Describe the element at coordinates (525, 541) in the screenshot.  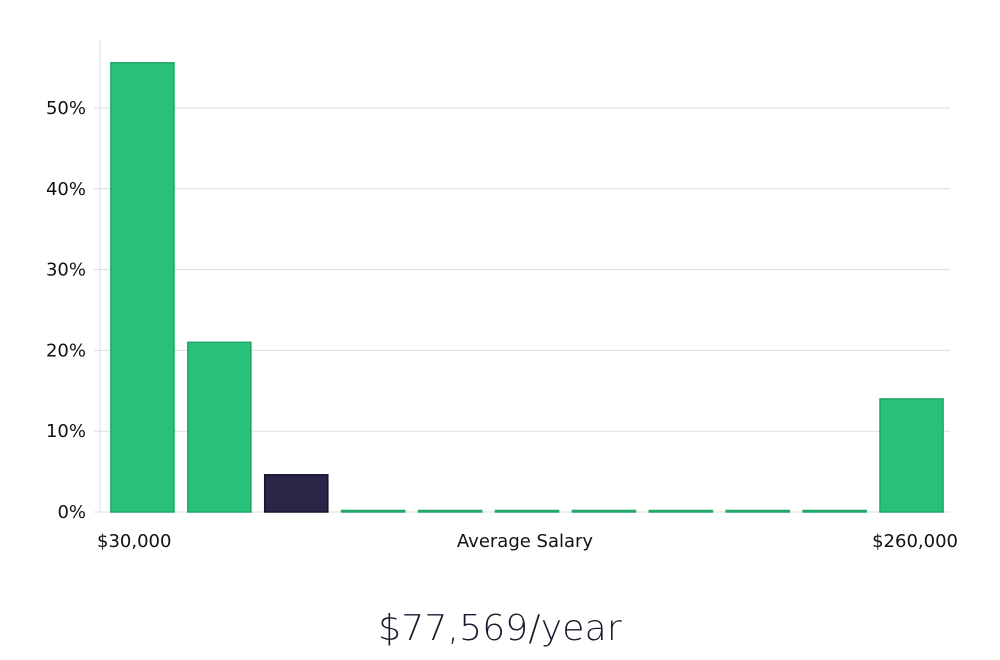
I see `x-axis-title: Average Salary` at that location.